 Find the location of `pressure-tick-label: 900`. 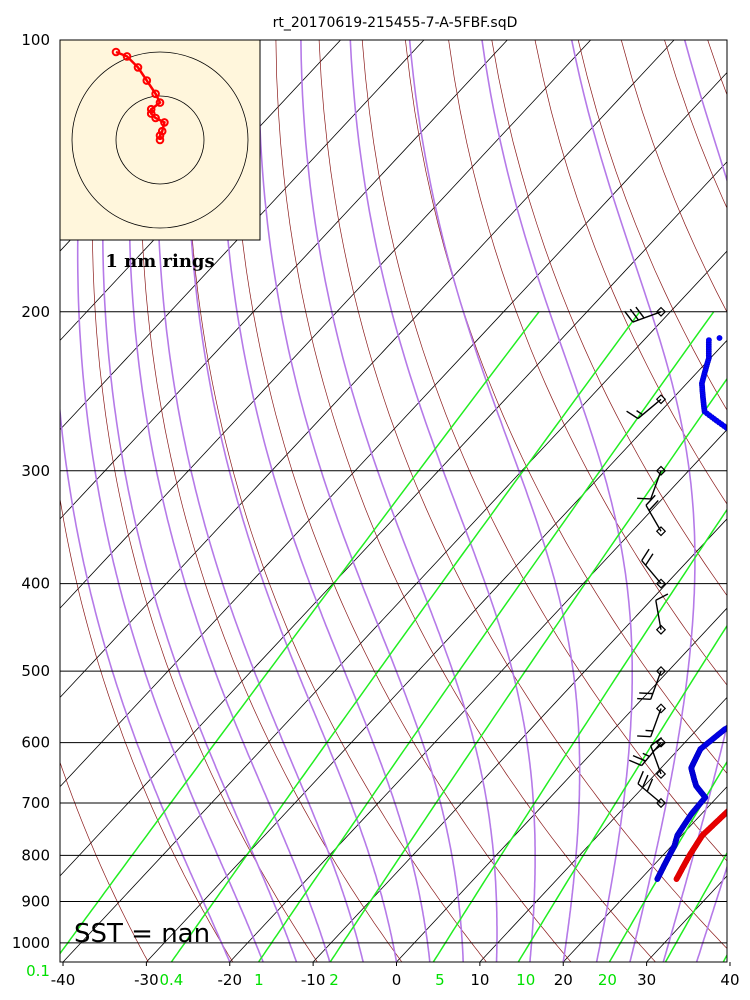

pressure-tick-label: 900 is located at coordinates (35, 902).